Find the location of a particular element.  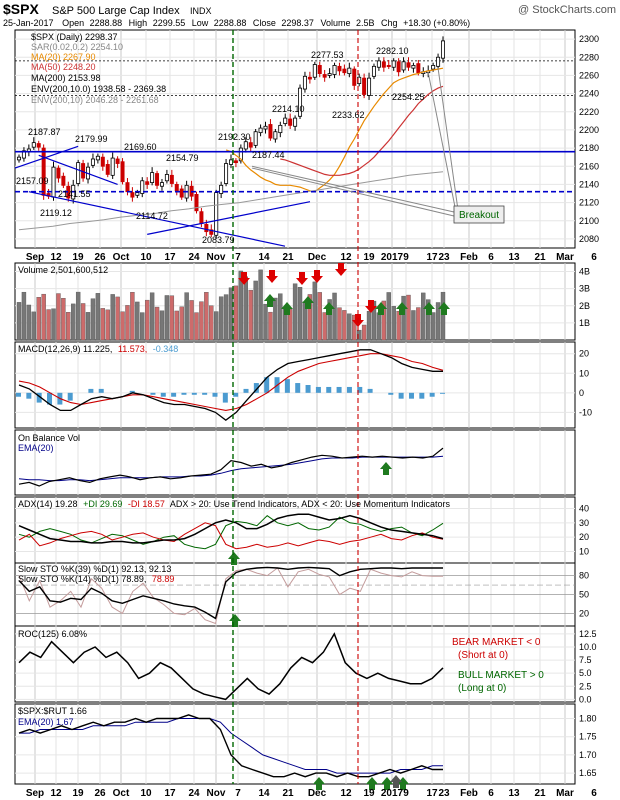

x-tick-label-top: 17 is located at coordinates (432, 257).